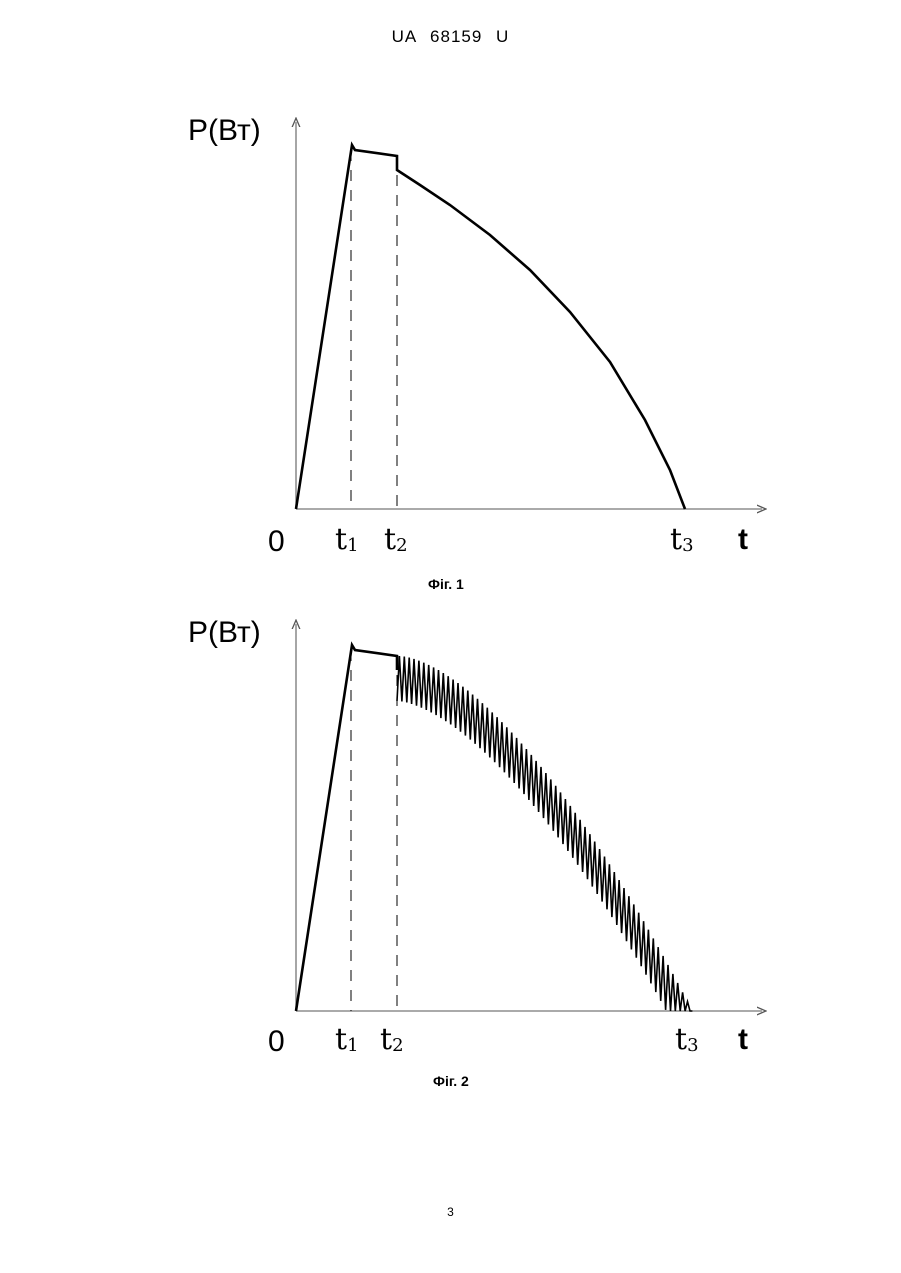 The height and width of the screenshot is (1273, 901). Describe the element at coordinates (446, 584) in the screenshot. I see `figure-1-caption: Фіг. 1` at that location.